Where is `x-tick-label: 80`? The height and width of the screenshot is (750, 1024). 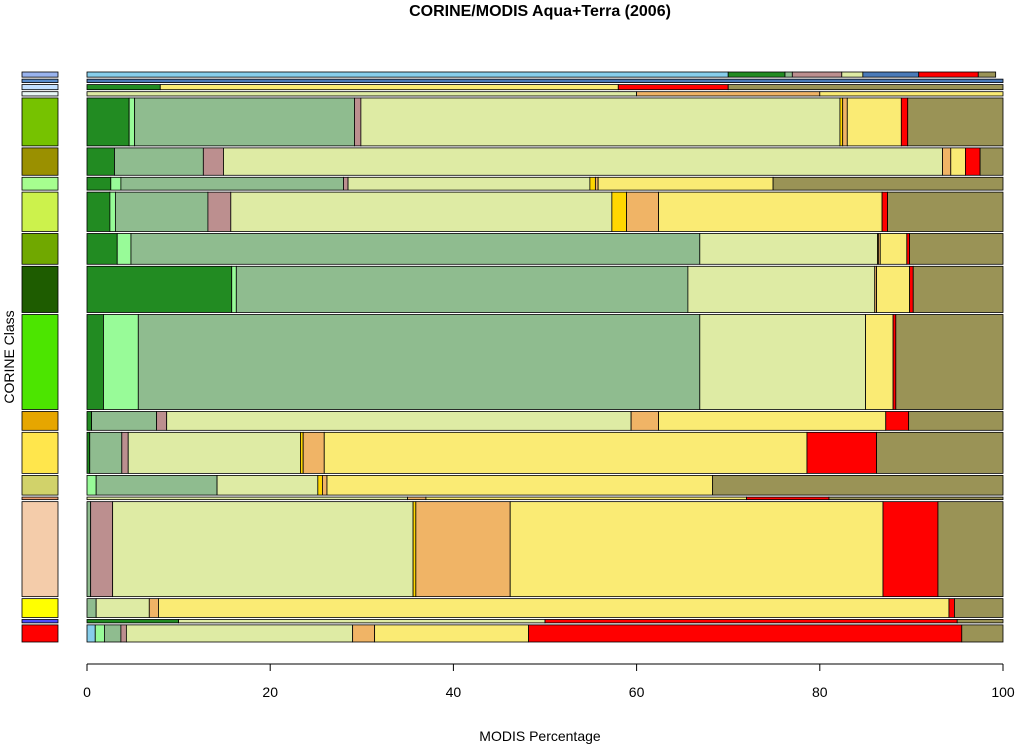
x-tick-label: 80 is located at coordinates (820, 692).